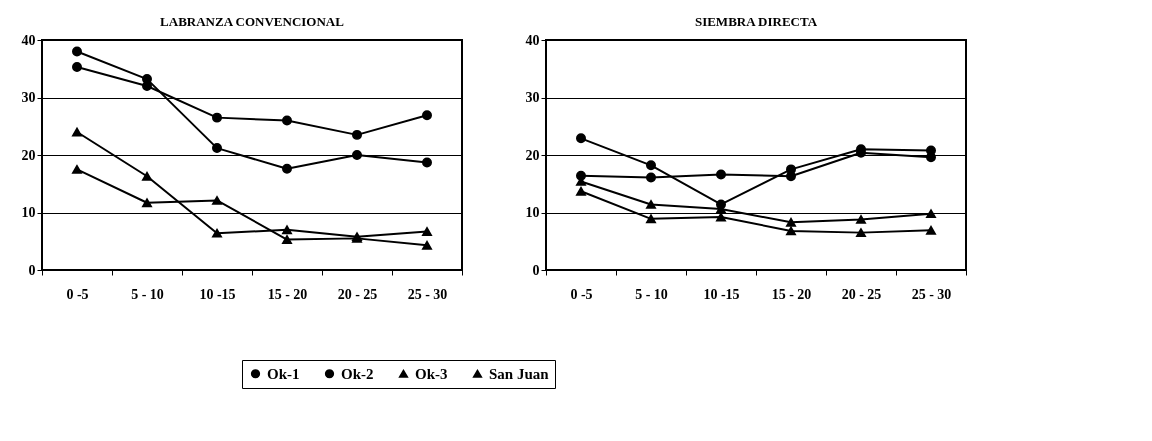 The image size is (1152, 441). Describe the element at coordinates (431, 373) in the screenshot. I see `legend-label: Ok-3` at that location.